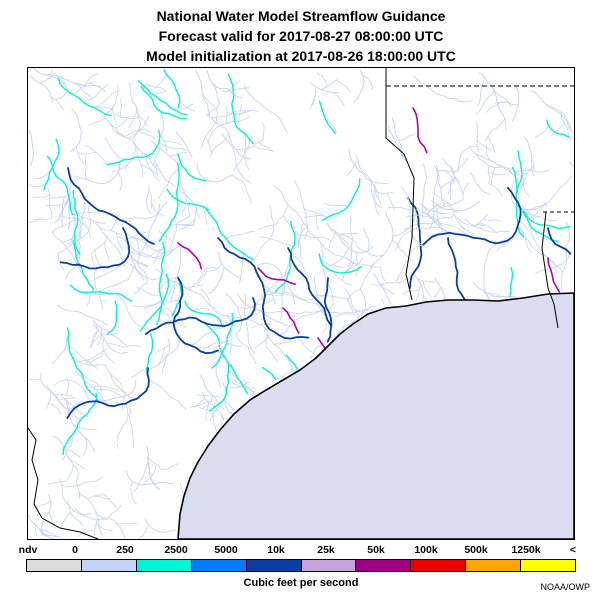 This screenshot has height=600, width=602. Describe the element at coordinates (75, 550) in the screenshot. I see `legend-label-1: 0` at that location.